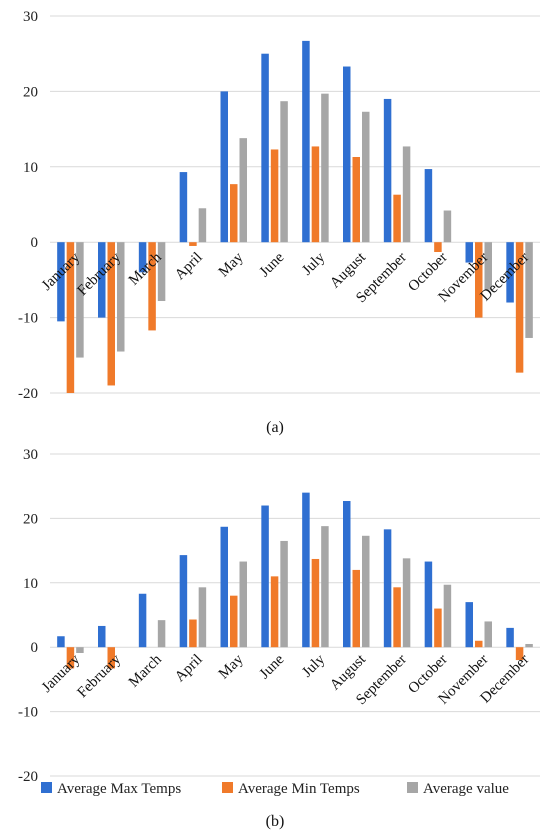 This screenshot has width=550, height=836. I want to click on category-label: February, so click(99, 676).